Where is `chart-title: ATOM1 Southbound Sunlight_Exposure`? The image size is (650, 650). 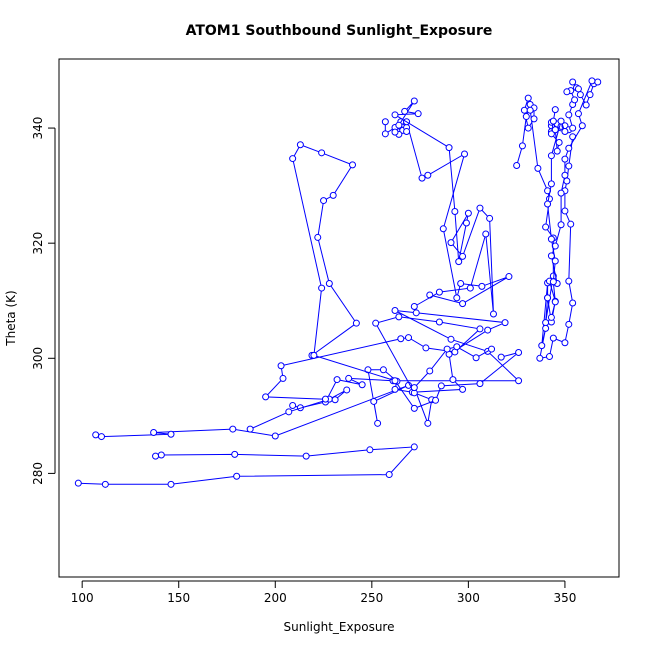 chart-title: ATOM1 Southbound Sunlight_Exposure is located at coordinates (339, 31).